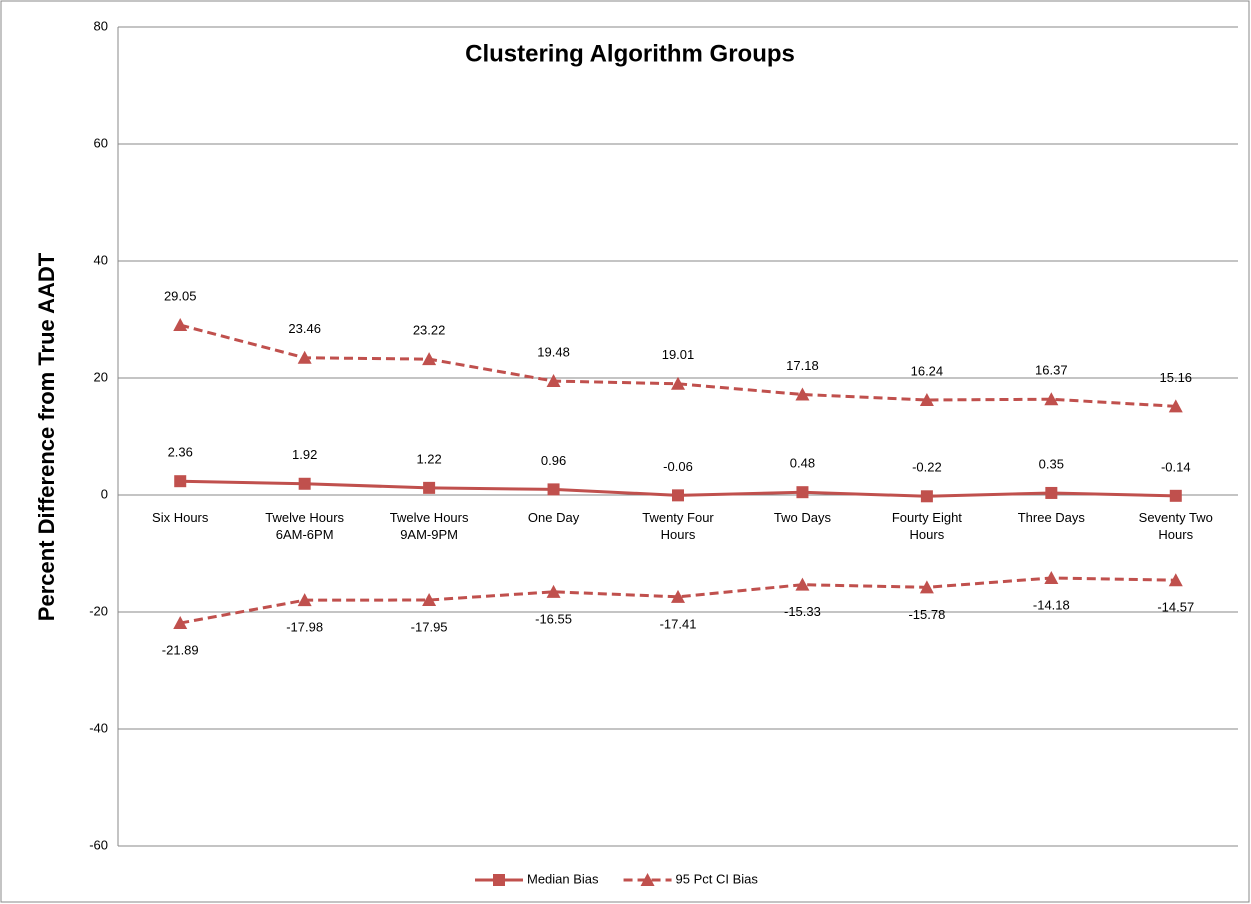 The image size is (1251, 904). Describe the element at coordinates (802, 463) in the screenshot. I see `data-label: 0.48` at that location.